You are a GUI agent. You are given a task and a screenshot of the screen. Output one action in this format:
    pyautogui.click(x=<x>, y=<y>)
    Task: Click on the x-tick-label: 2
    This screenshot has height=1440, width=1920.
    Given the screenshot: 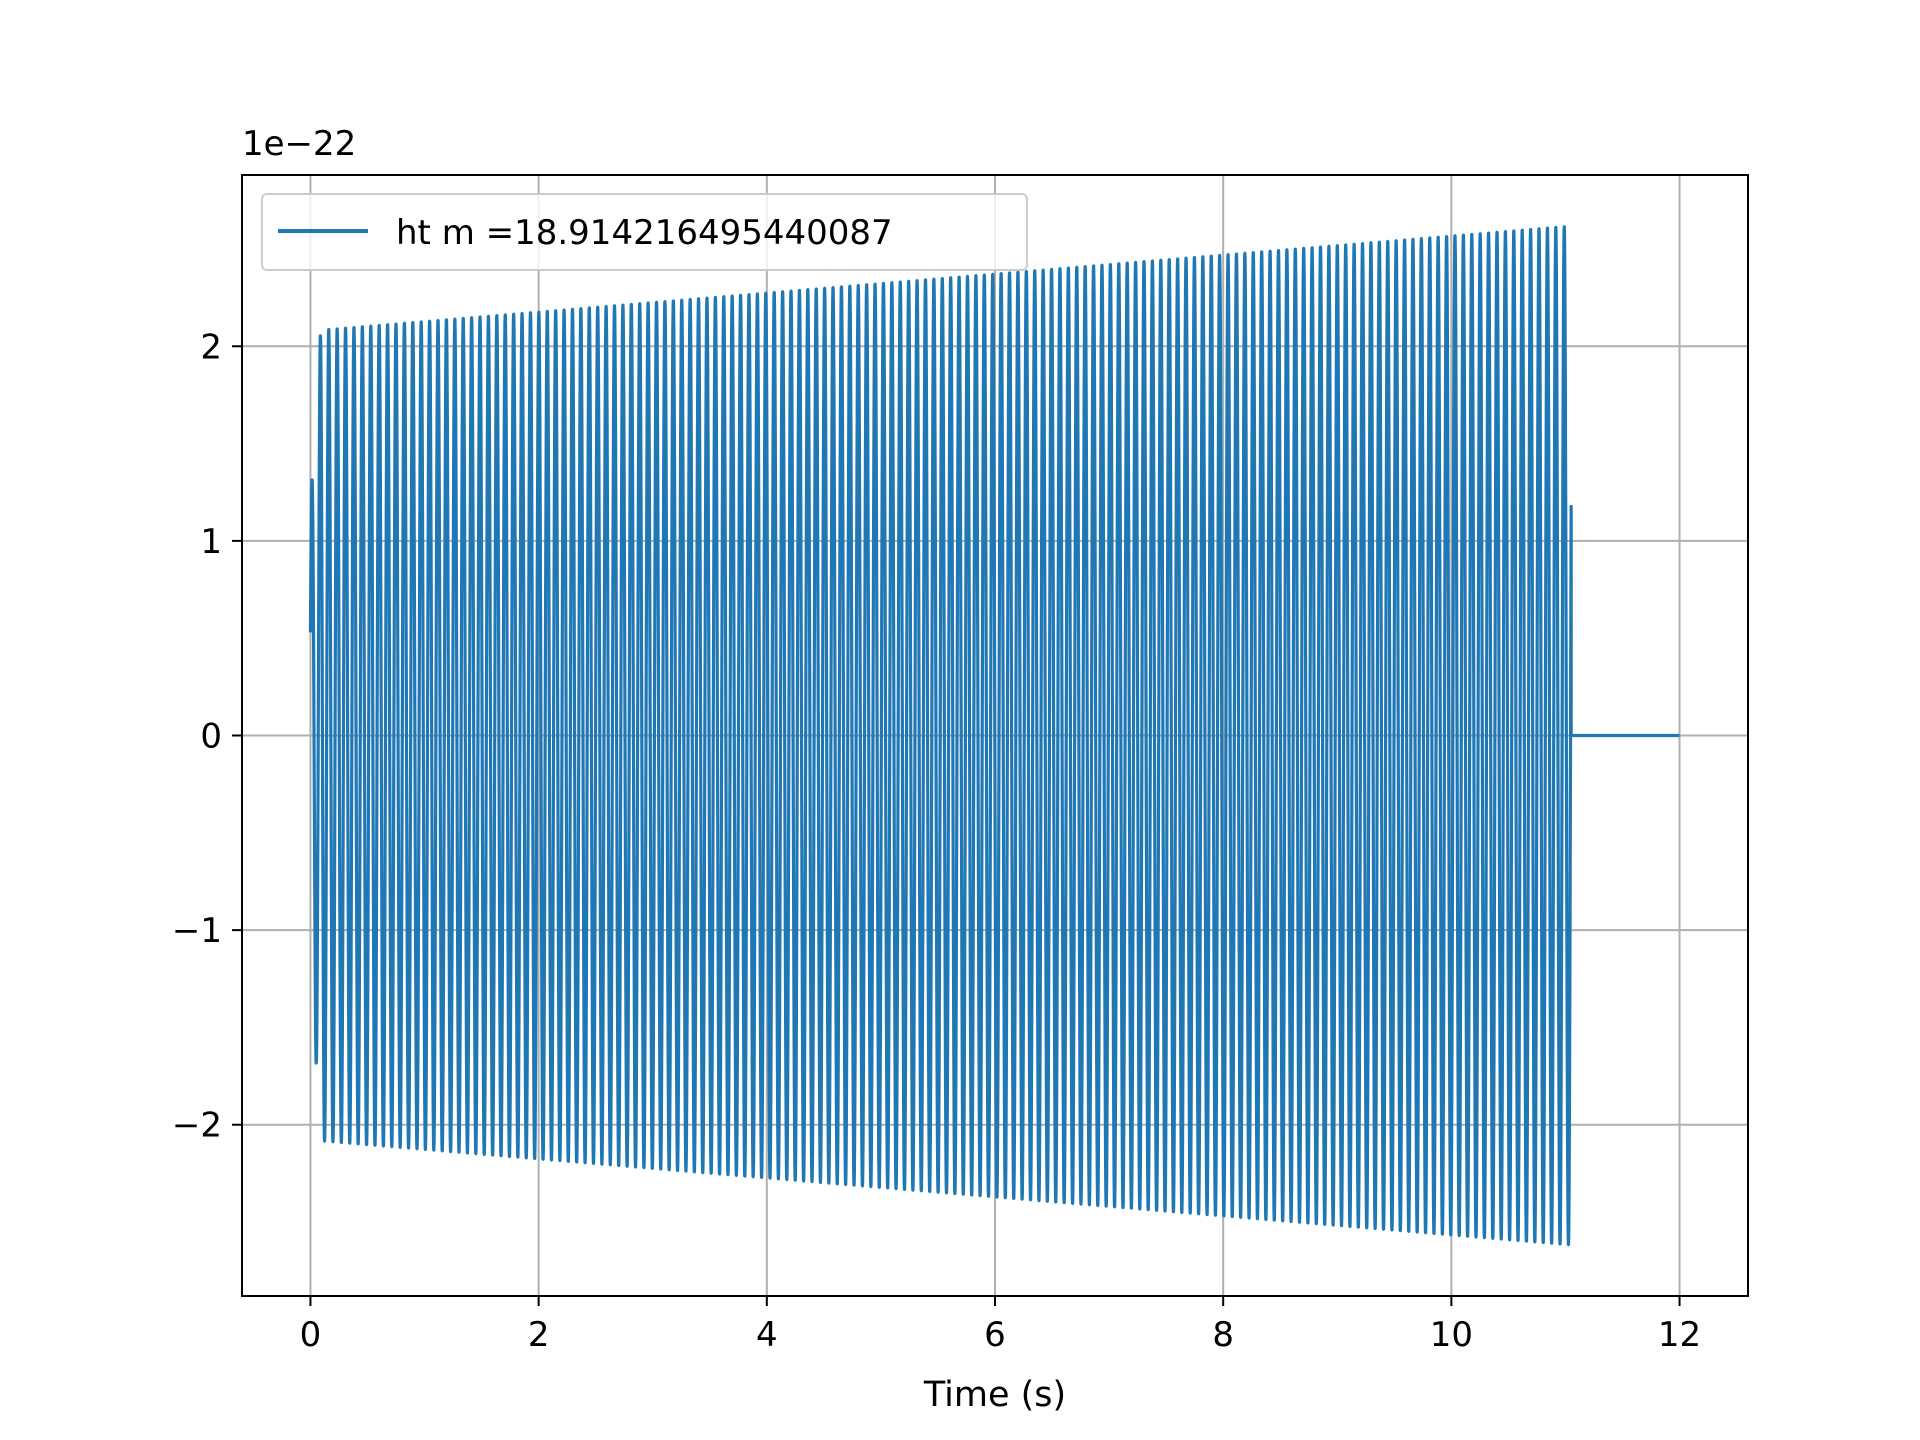 What is the action you would take?
    pyautogui.click(x=539, y=1335)
    